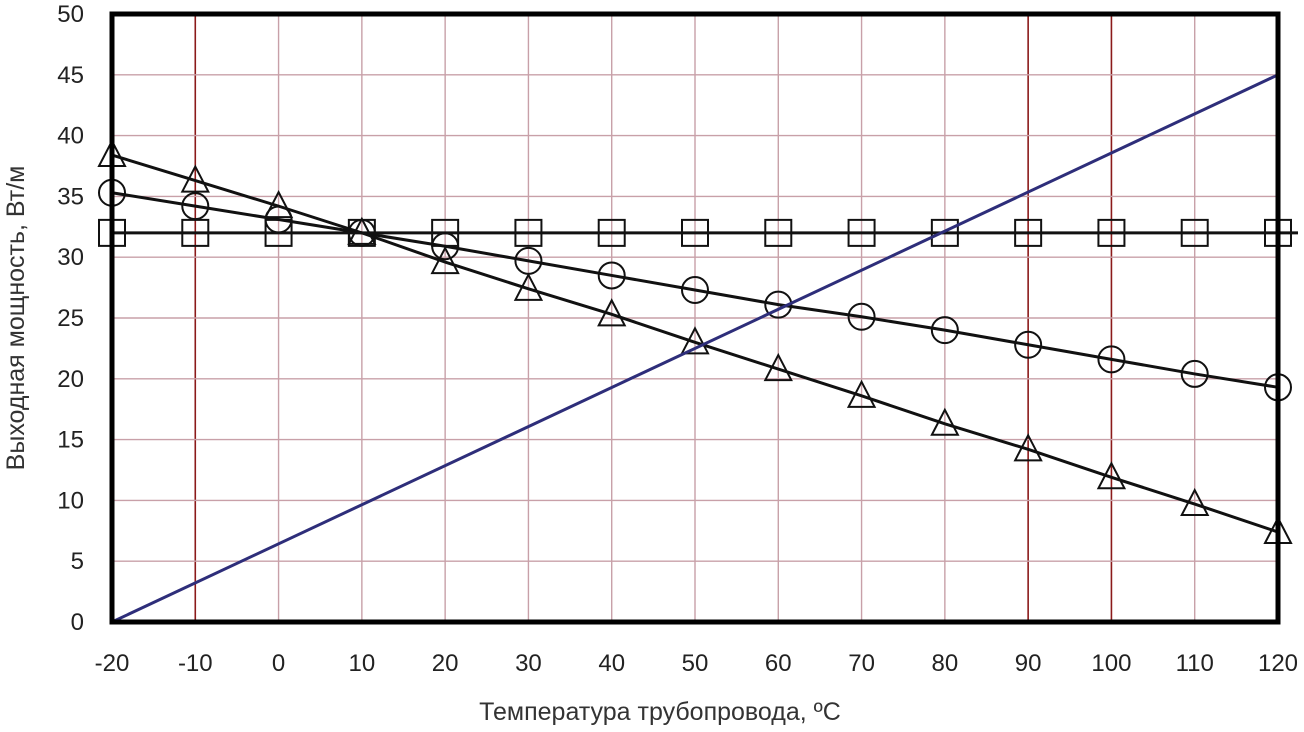  Describe the element at coordinates (70, 75) in the screenshot. I see `y-tick-label: 45` at that location.